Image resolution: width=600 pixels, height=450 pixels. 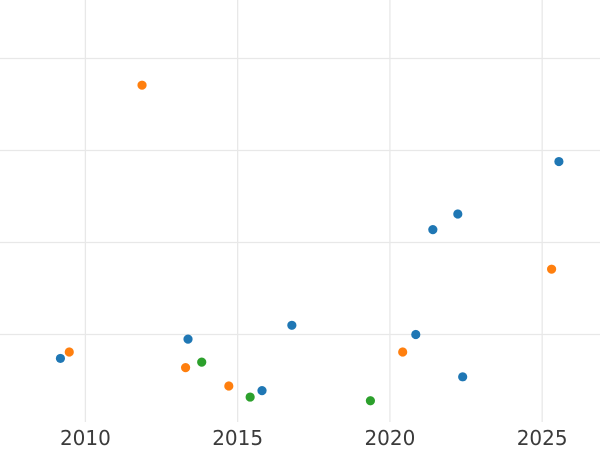 What do you see at coordinates (542, 438) in the screenshot?
I see `x-tick-label: 2025` at bounding box center [542, 438].